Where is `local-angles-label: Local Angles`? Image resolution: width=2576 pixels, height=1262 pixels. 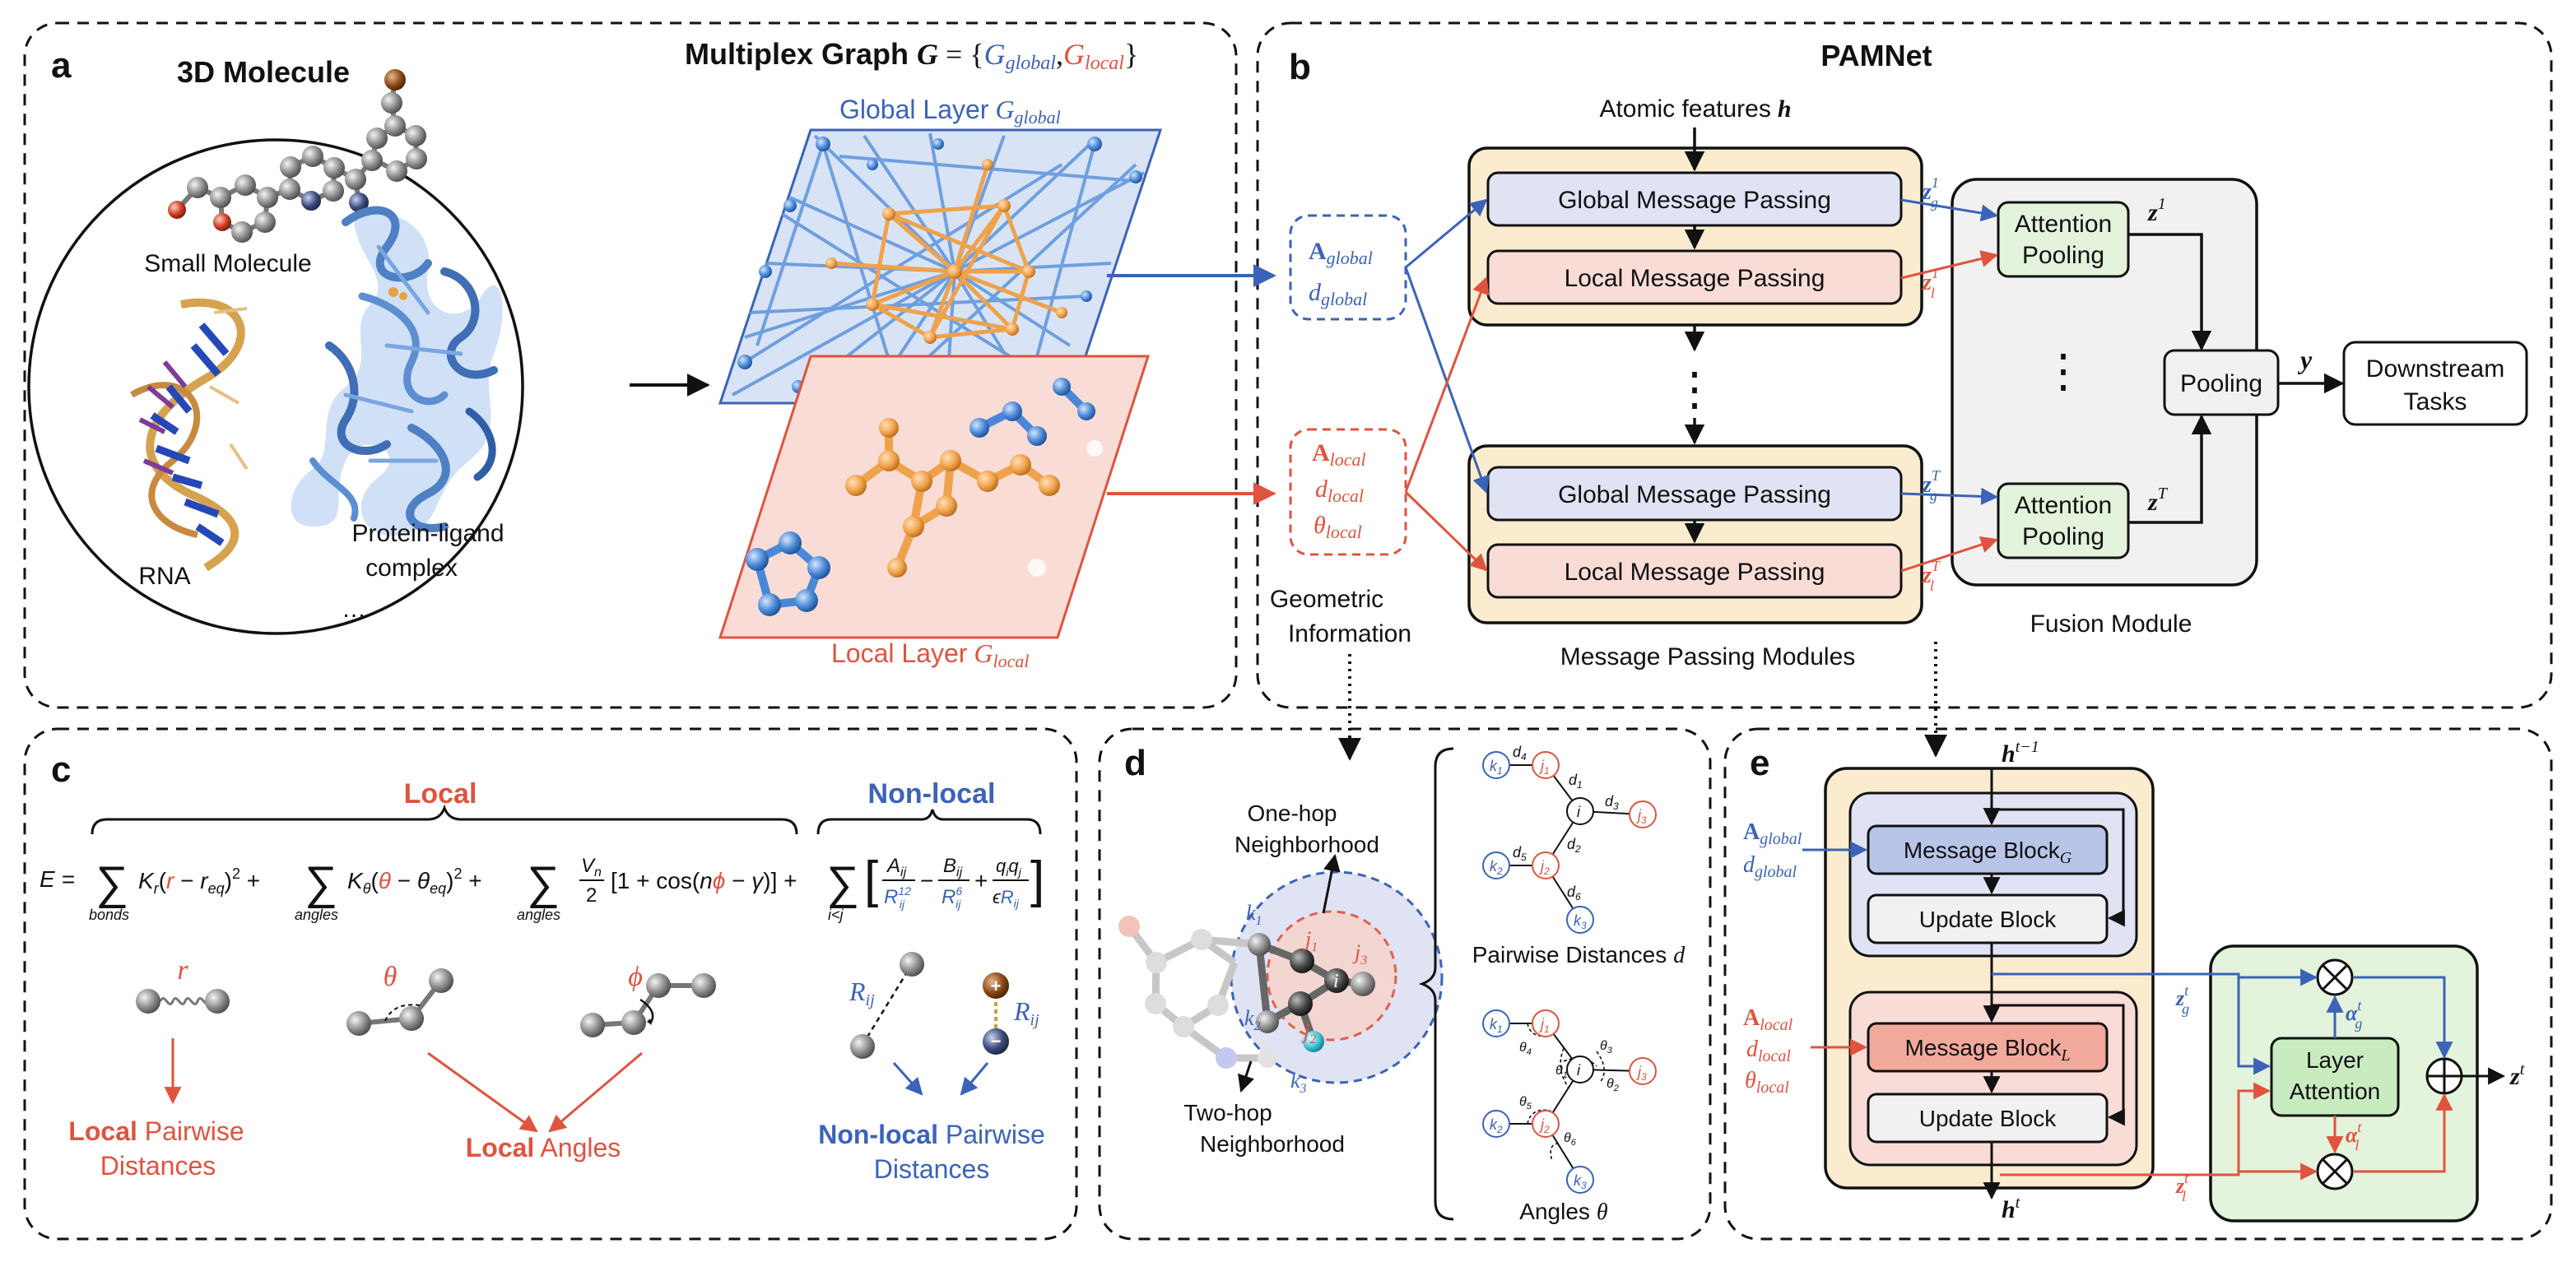
local-angles-label: Local Angles is located at coordinates (543, 1147).